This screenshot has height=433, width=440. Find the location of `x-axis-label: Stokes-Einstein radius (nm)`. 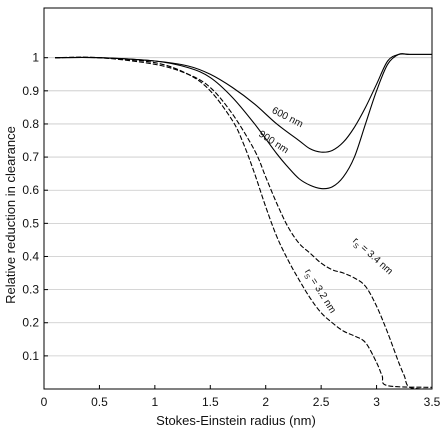

x-axis-label: Stokes-Einstein radius (nm) is located at coordinates (236, 420).